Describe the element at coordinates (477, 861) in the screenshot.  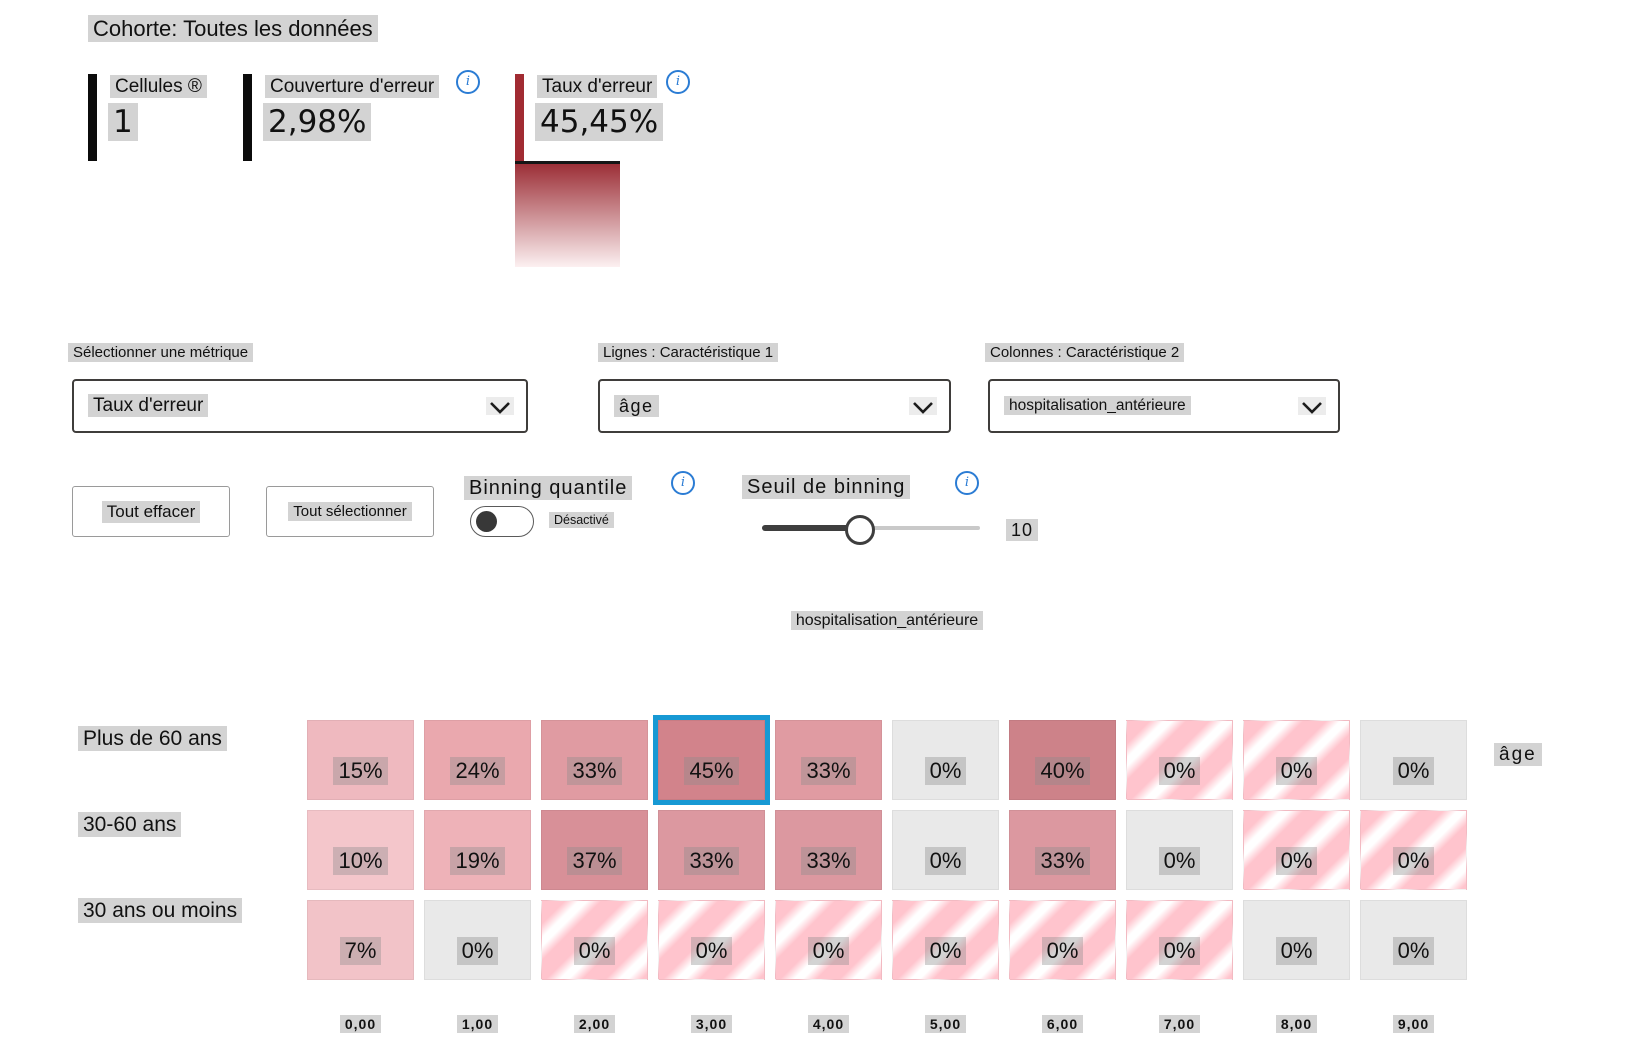
I see `cell-value: 19%` at that location.